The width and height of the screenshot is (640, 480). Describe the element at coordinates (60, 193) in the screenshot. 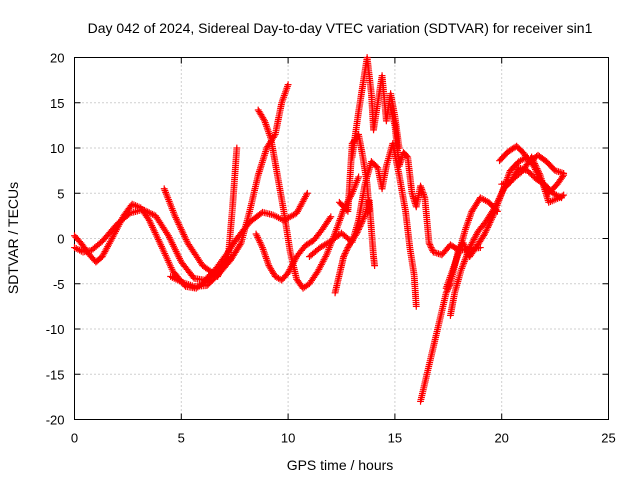

I see `y-tick-label: 5` at that location.